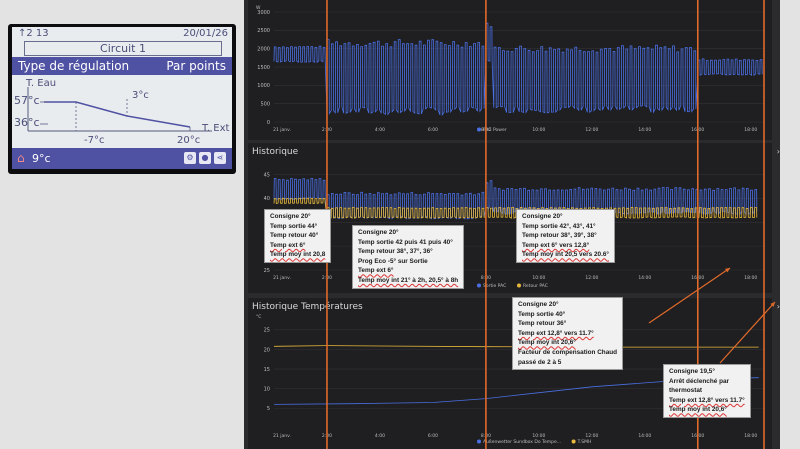 This screenshot has width=800, height=449. What do you see at coordinates (584, 442) in the screenshot?
I see `legend-label: T.SMH` at bounding box center [584, 442].